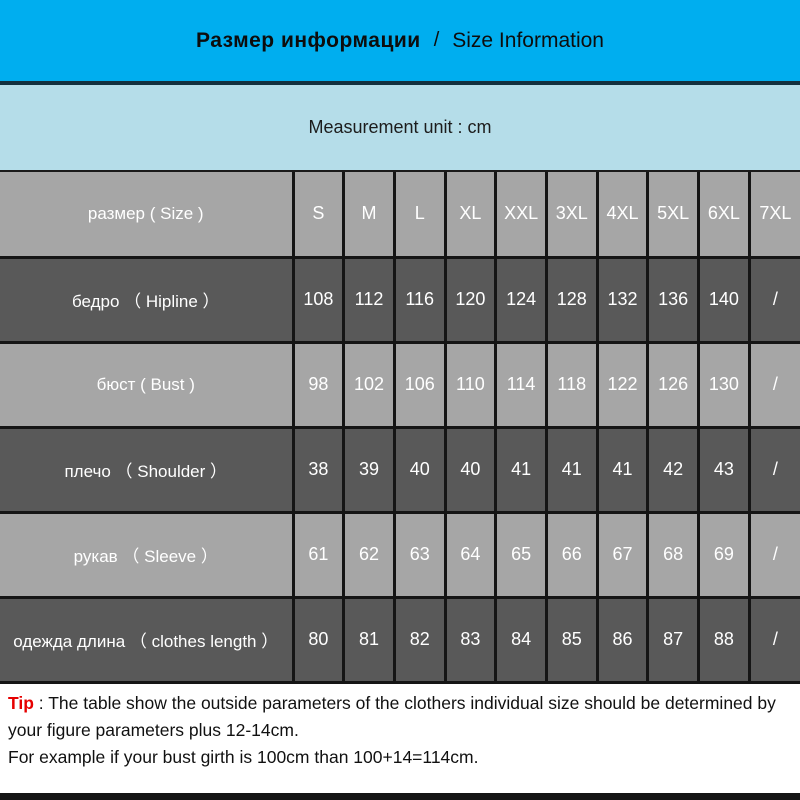  I want to click on table-cell: 64, so click(470, 554).